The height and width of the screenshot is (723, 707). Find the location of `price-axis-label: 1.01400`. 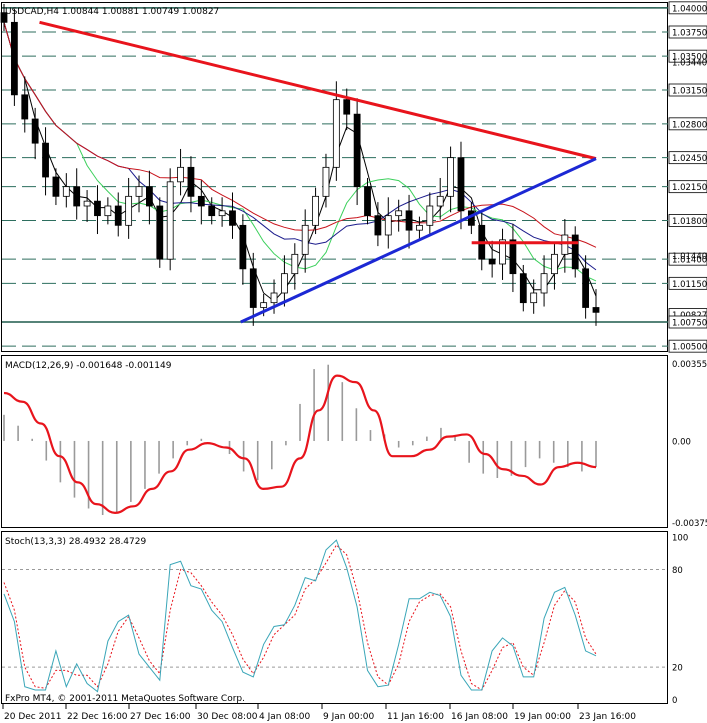

price-axis-label: 1.01400 is located at coordinates (689, 261).